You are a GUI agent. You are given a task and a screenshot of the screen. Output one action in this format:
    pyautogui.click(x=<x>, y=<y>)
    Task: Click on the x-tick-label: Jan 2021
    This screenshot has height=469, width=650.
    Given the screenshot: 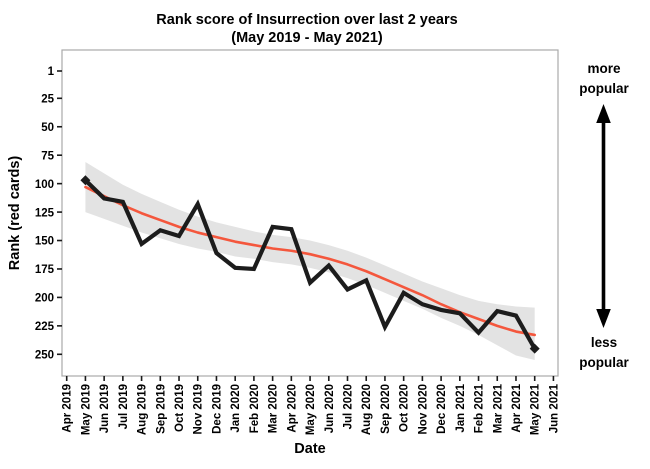 What is the action you would take?
    pyautogui.click(x=461, y=407)
    